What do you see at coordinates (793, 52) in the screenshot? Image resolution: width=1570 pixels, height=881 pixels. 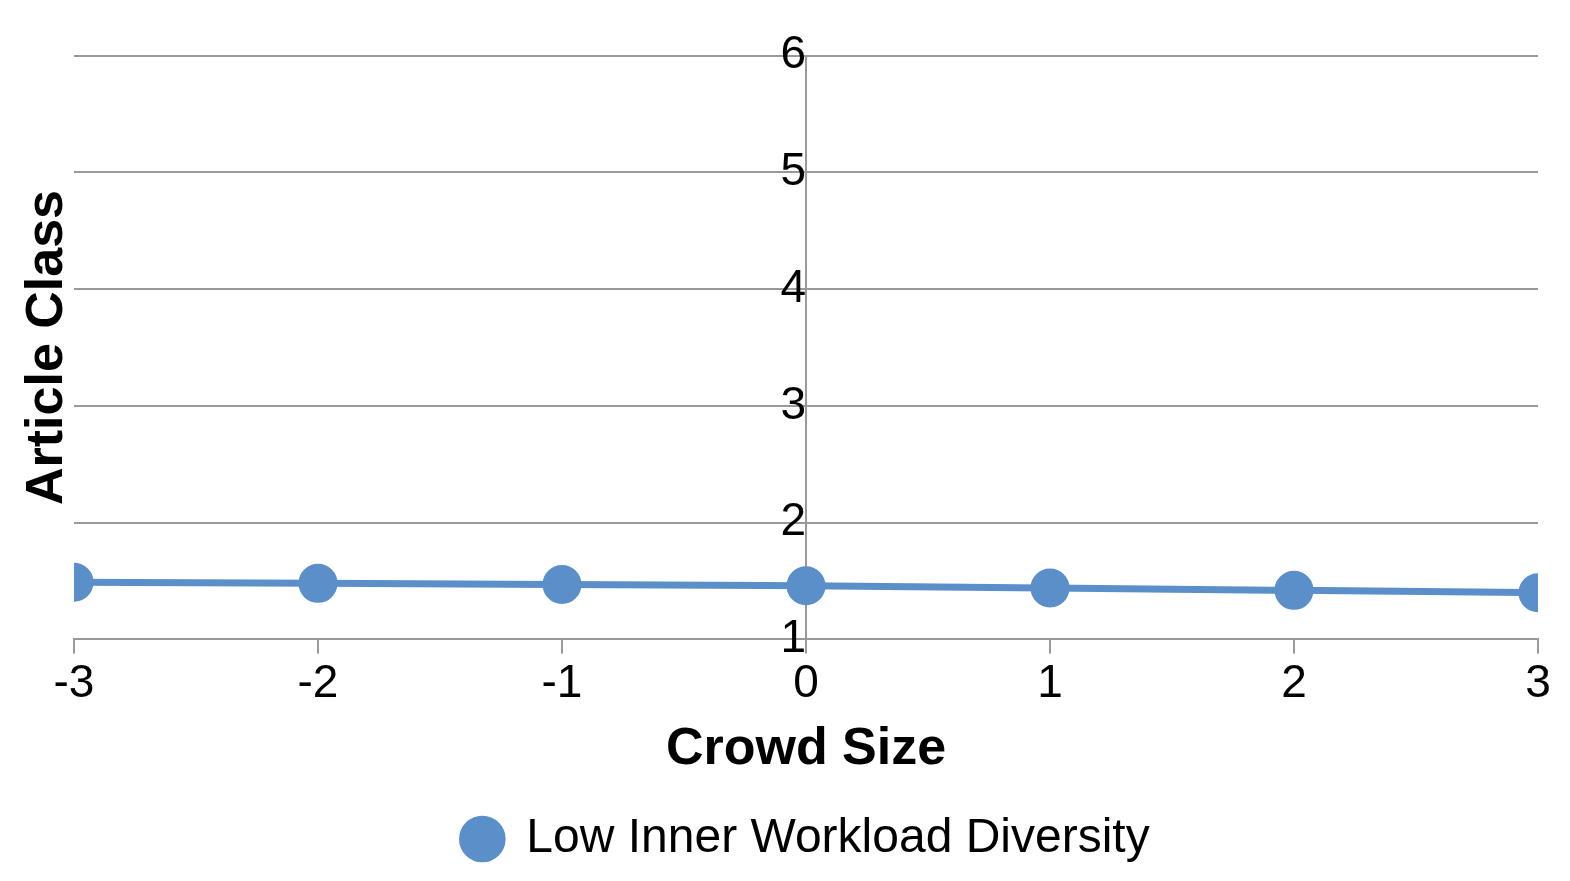 I see `y-tick-label: 6` at bounding box center [793, 52].